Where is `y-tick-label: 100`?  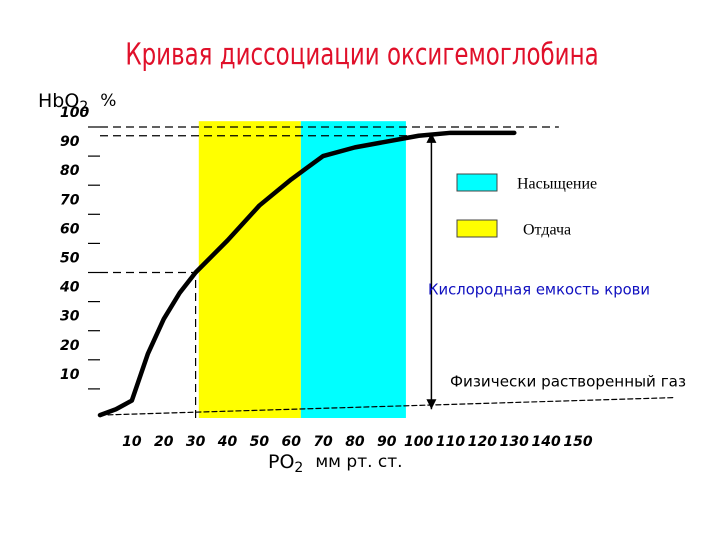 y-tick-label: 100 is located at coordinates (74, 113).